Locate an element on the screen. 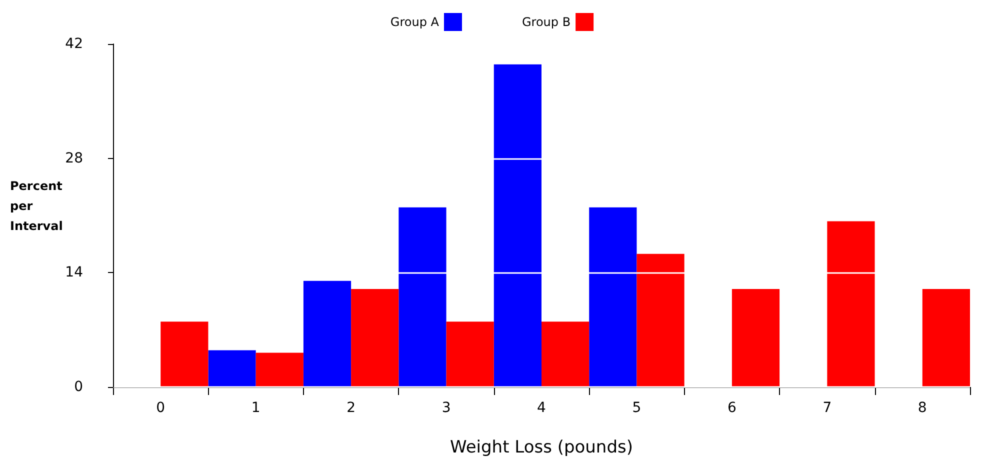 The width and height of the screenshot is (984, 469). y-tick-label: 28 is located at coordinates (74, 158).